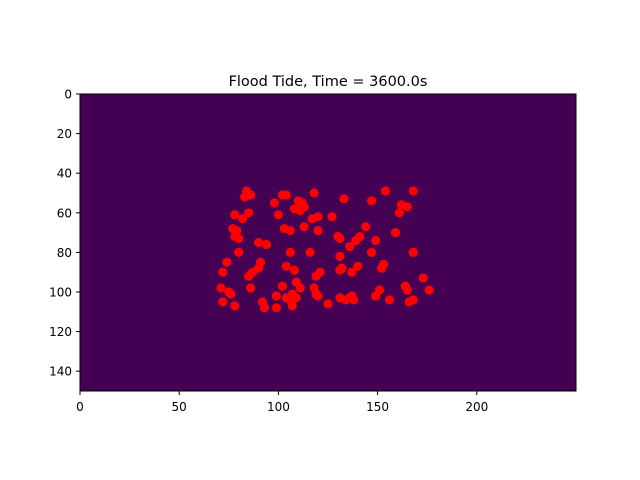 The height and width of the screenshot is (480, 640). Describe the element at coordinates (60, 332) in the screenshot. I see `y-tick-label: 120` at that location.